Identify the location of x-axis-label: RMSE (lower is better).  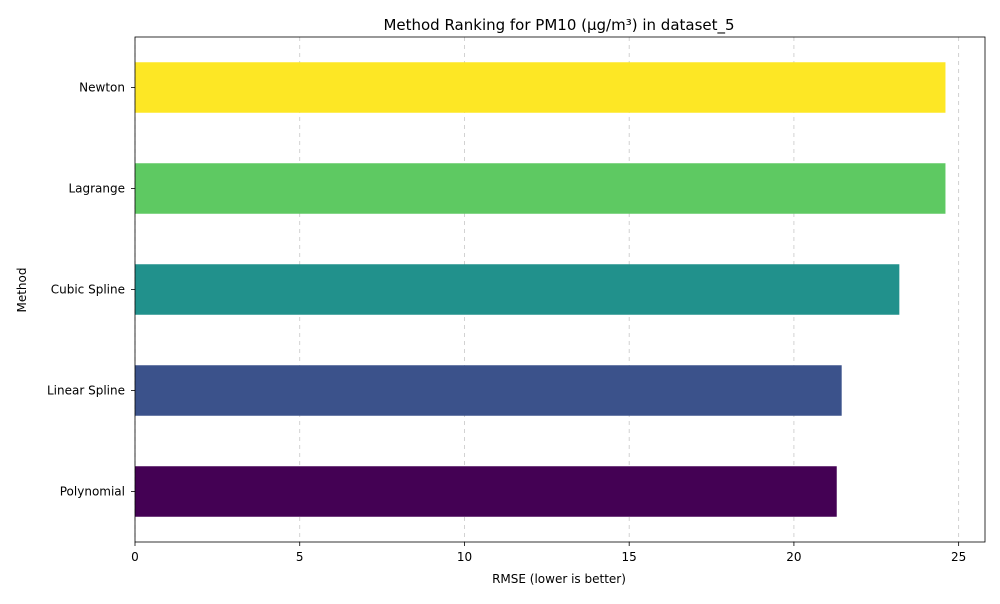
(559, 579).